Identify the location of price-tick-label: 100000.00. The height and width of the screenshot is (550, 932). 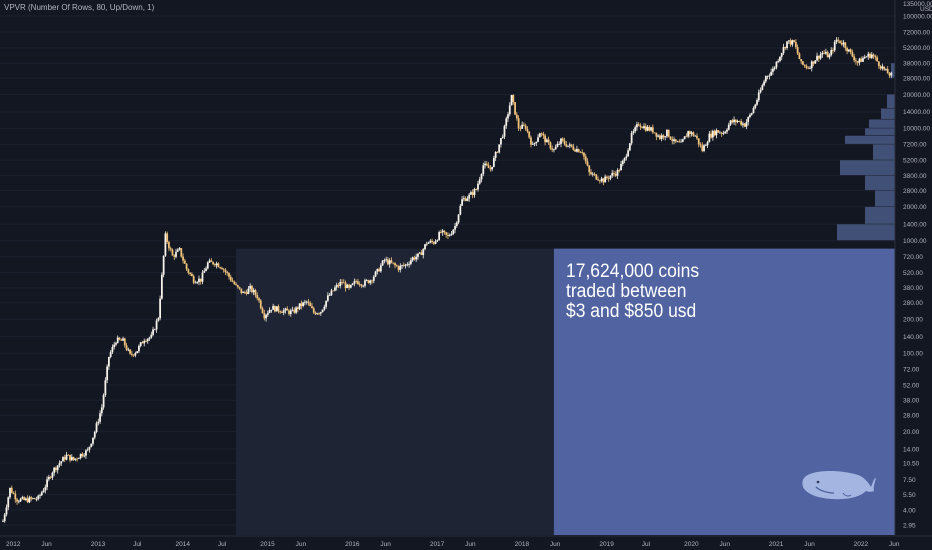
(917, 16).